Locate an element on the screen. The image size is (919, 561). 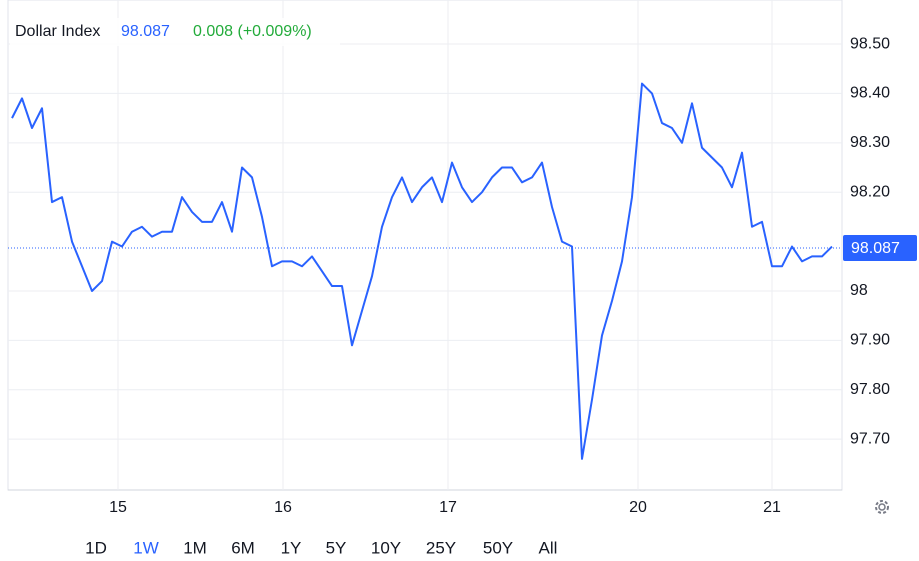
range-button: 1W is located at coordinates (146, 547).